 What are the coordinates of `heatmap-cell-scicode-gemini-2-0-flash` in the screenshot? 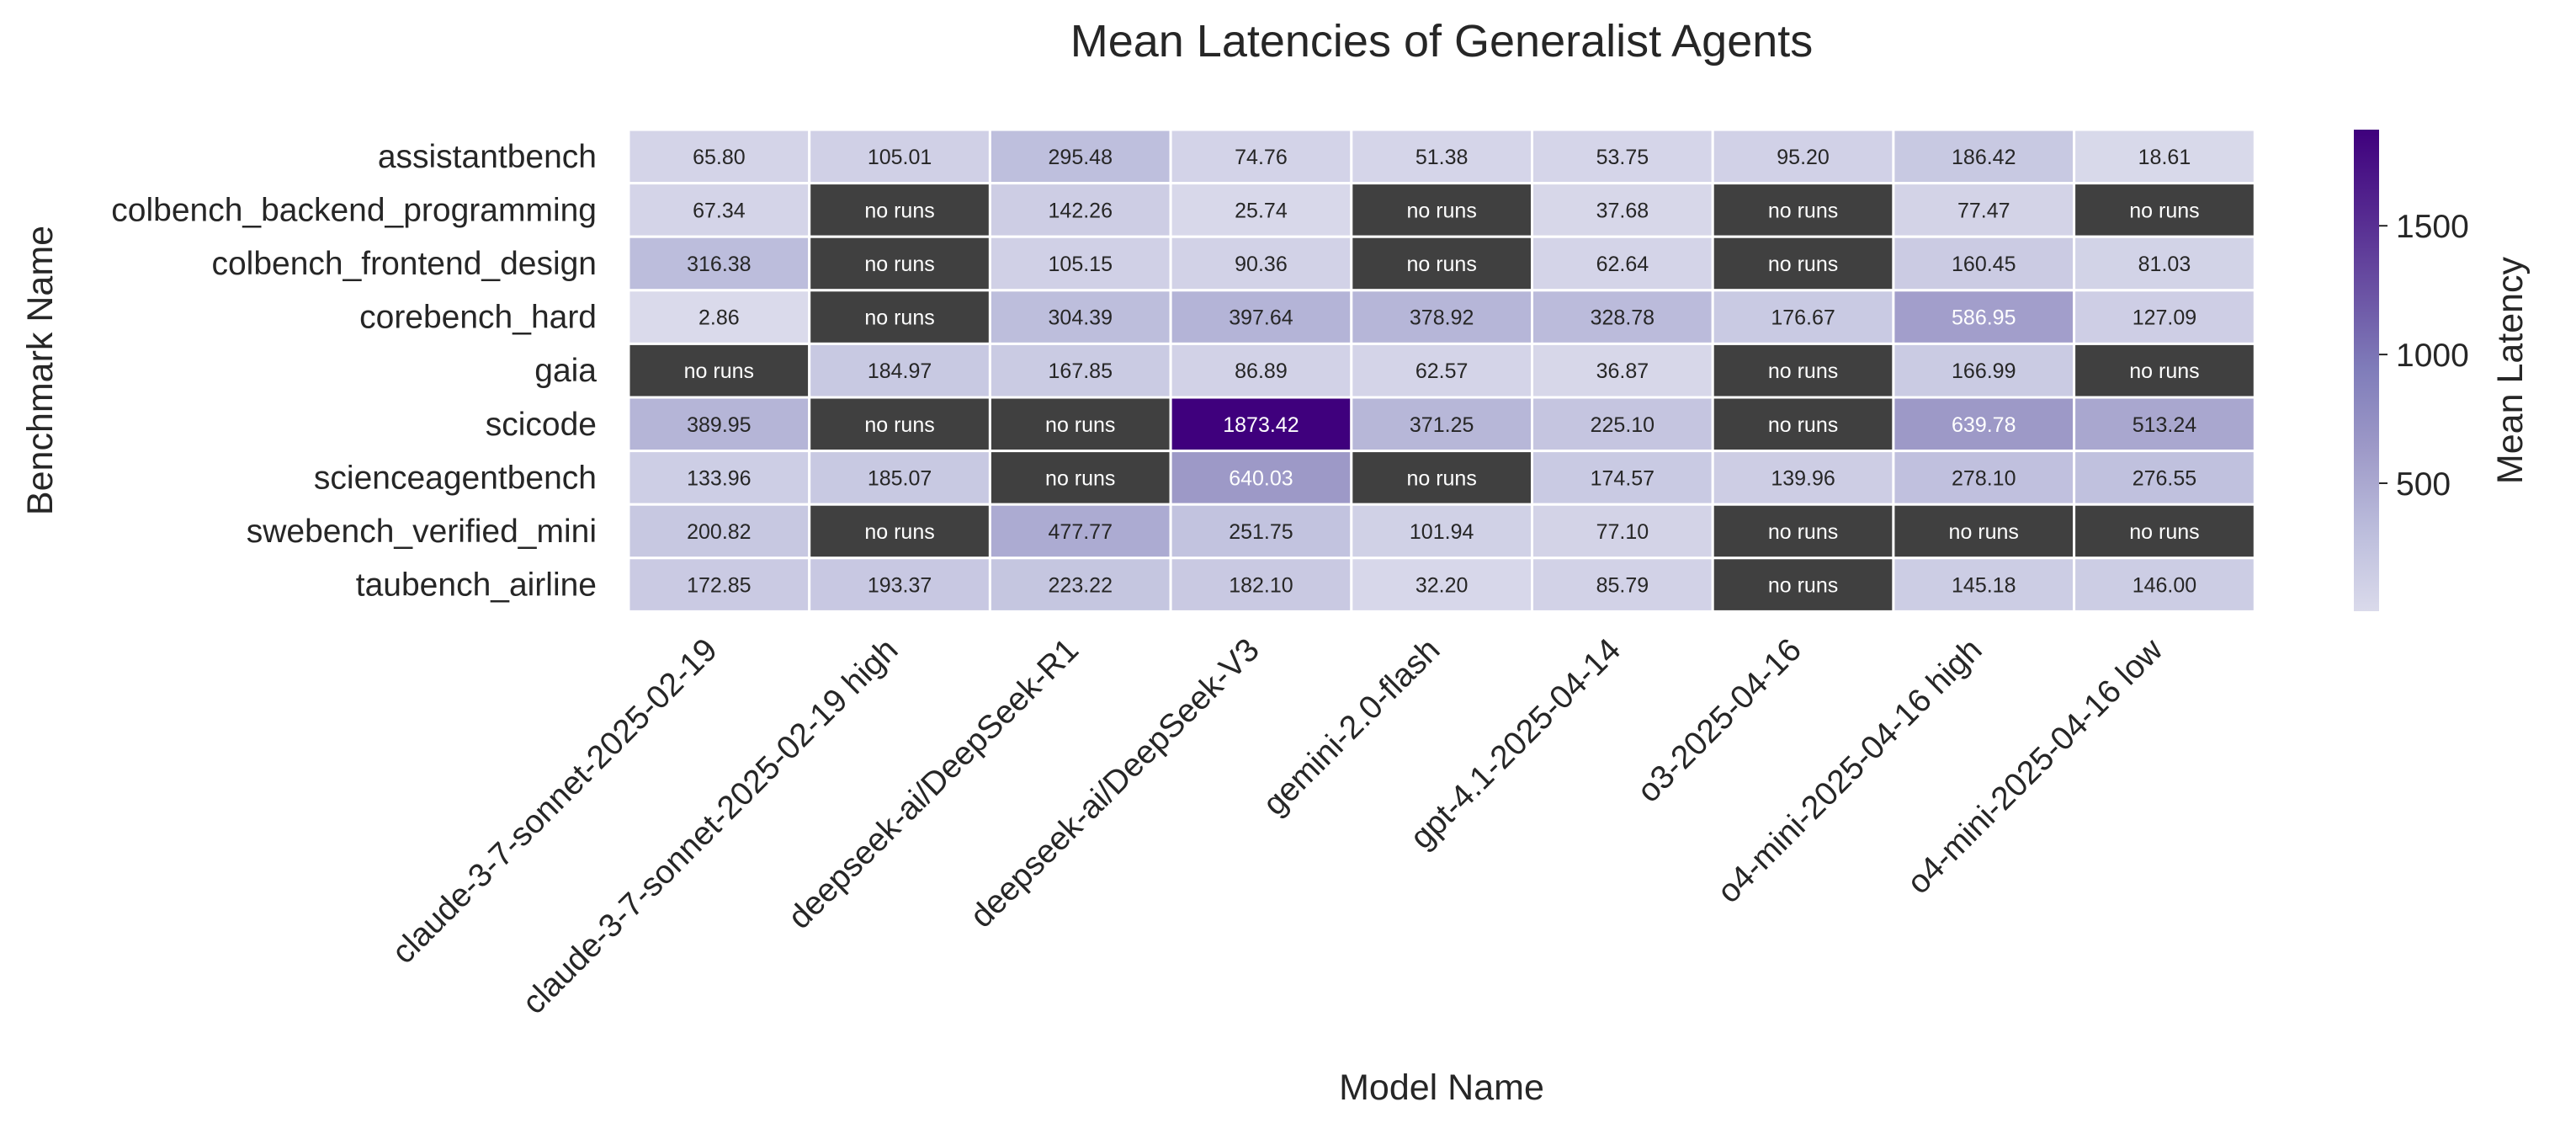 It's located at (1442, 424).